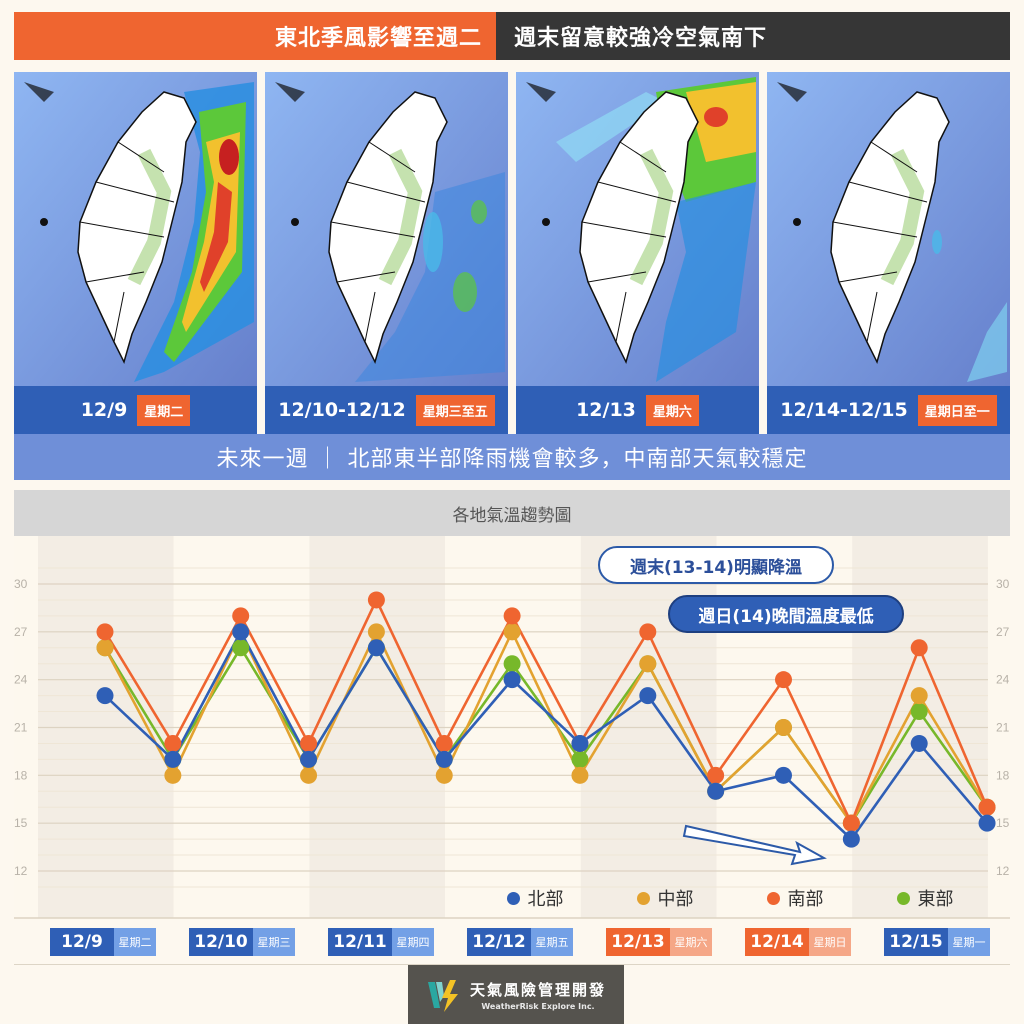 The height and width of the screenshot is (1024, 1024). I want to click on annotation-sunday-lowest: 週日(14)晚間溫度最低, so click(786, 614).